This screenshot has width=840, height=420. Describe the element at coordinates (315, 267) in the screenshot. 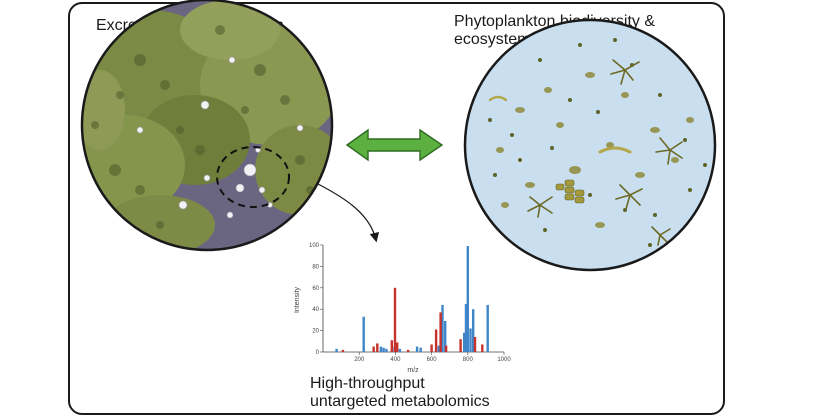

I see `y-tick-label-4: 80` at that location.